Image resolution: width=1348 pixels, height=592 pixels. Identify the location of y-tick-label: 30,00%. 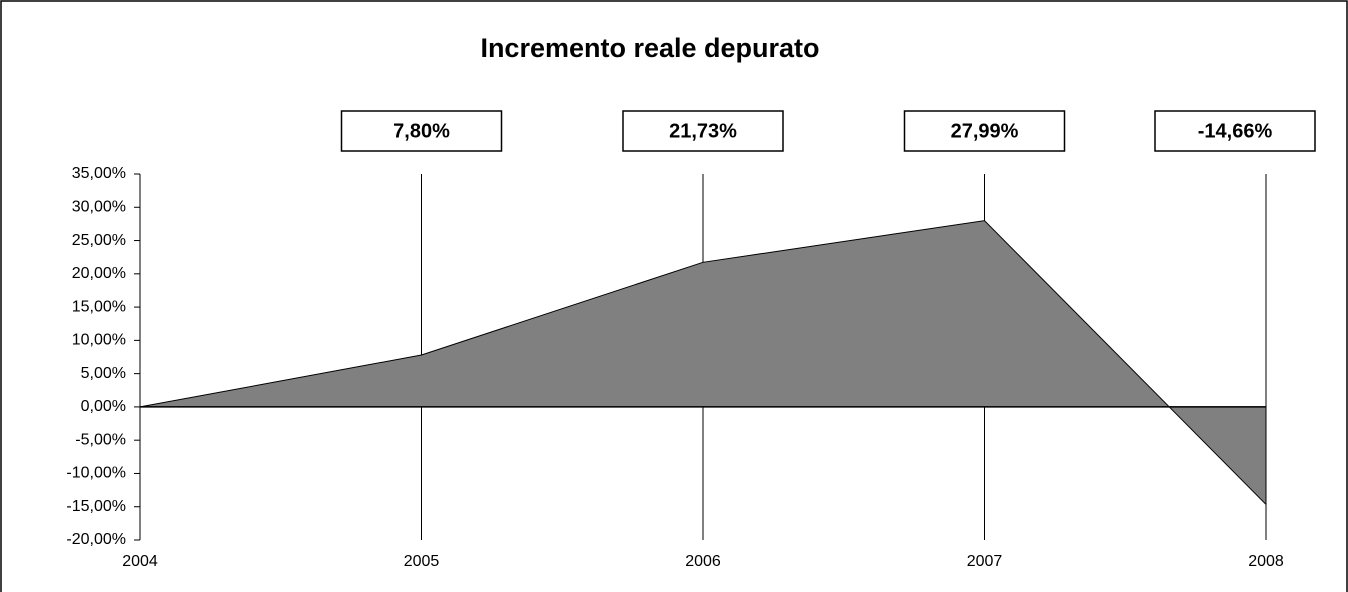
(99, 206).